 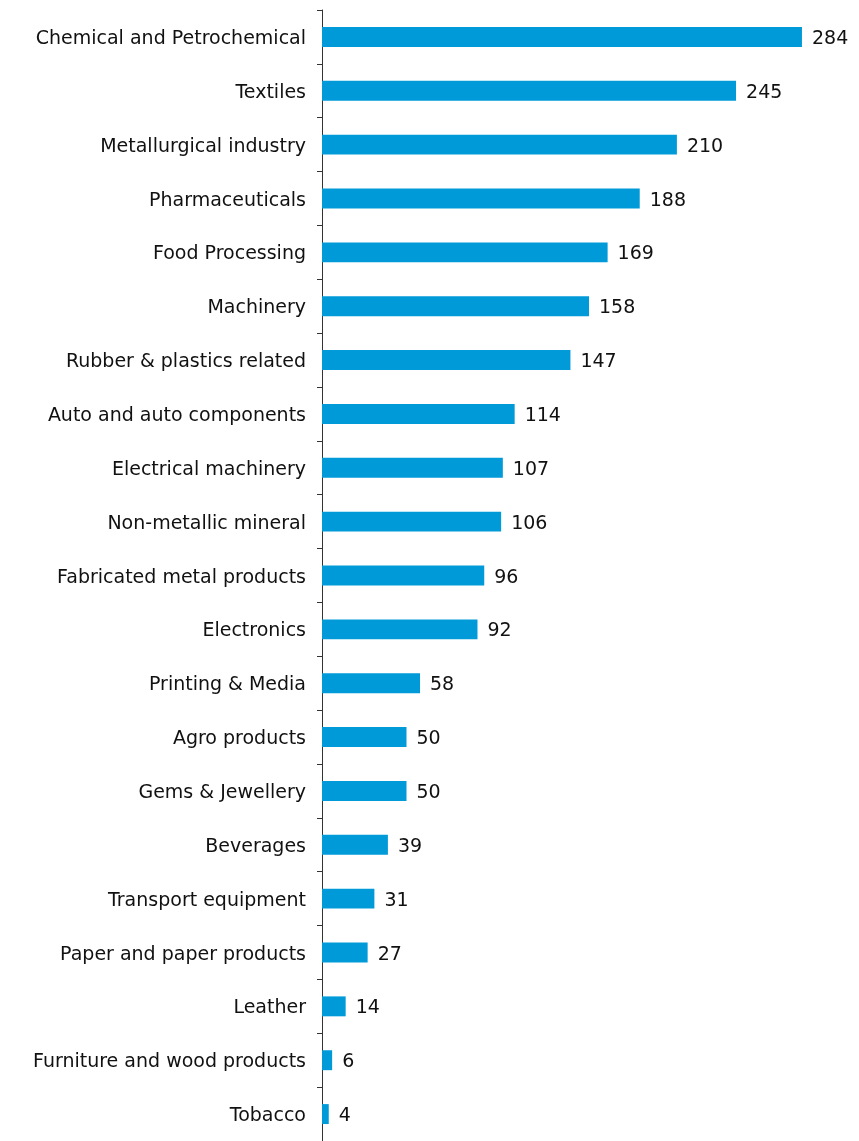 I want to click on y-tick-label: Fabricated metal products, so click(x=181, y=575).